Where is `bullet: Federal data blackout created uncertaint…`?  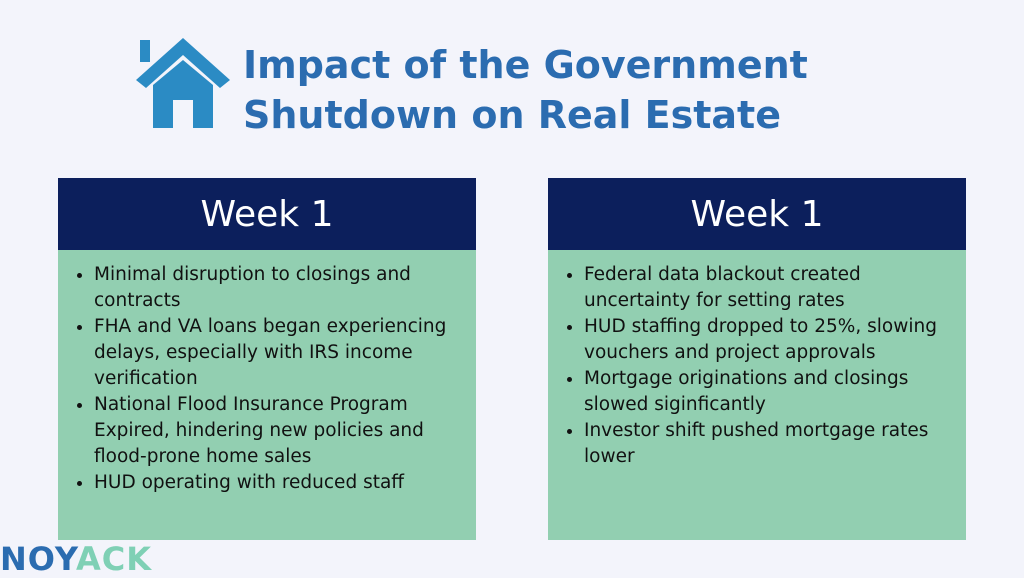 bullet: Federal data blackout created uncertaint… is located at coordinates (768, 288).